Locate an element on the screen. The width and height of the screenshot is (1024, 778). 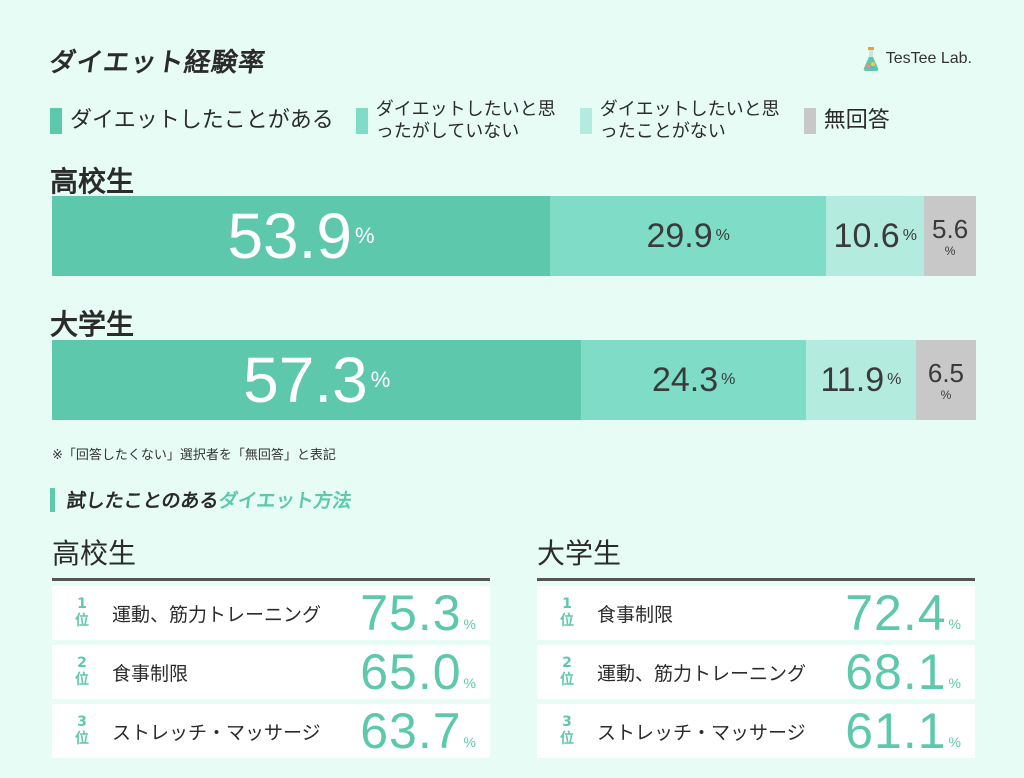
stacked-bar-university: 57.3% 24.3% 11.9% 6.5% is located at coordinates (514, 380).